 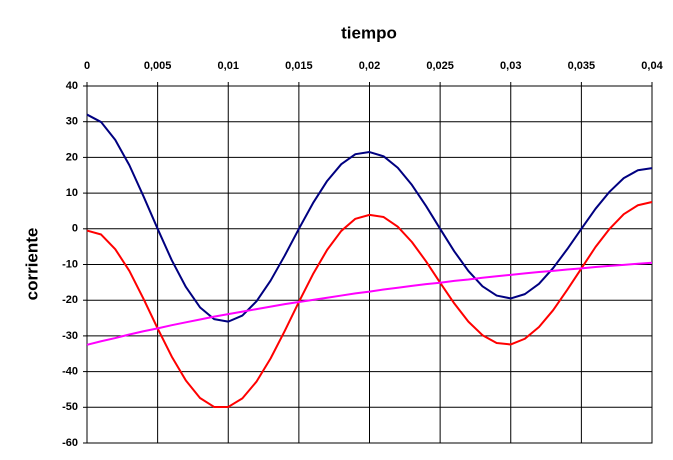 I want to click on y-tick-label: 0, so click(x=75, y=229).